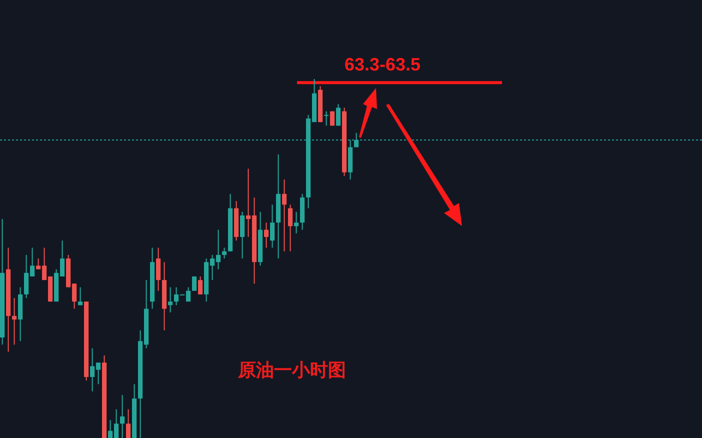 The width and height of the screenshot is (702, 438). I want to click on text: 63.3-63.5, so click(382, 64).